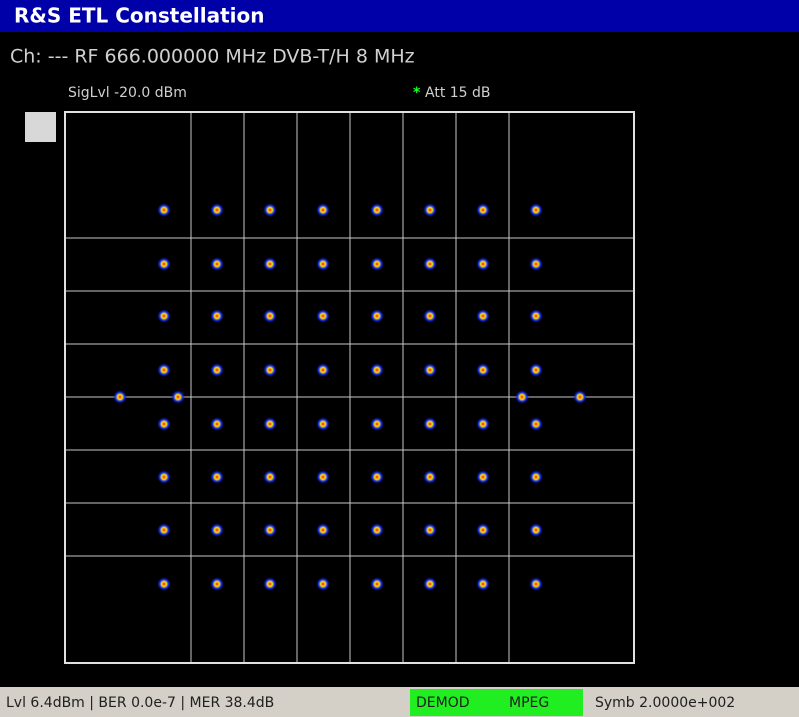 The image size is (799, 717). What do you see at coordinates (529, 703) in the screenshot?
I see `mpeg-label: MPEG` at bounding box center [529, 703].